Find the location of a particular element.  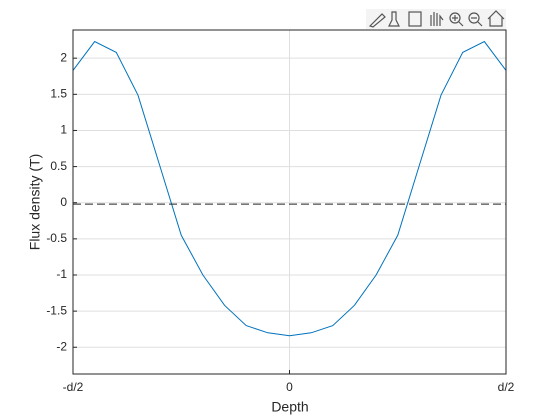

x-tick-label: d/2 is located at coordinates (506, 387).